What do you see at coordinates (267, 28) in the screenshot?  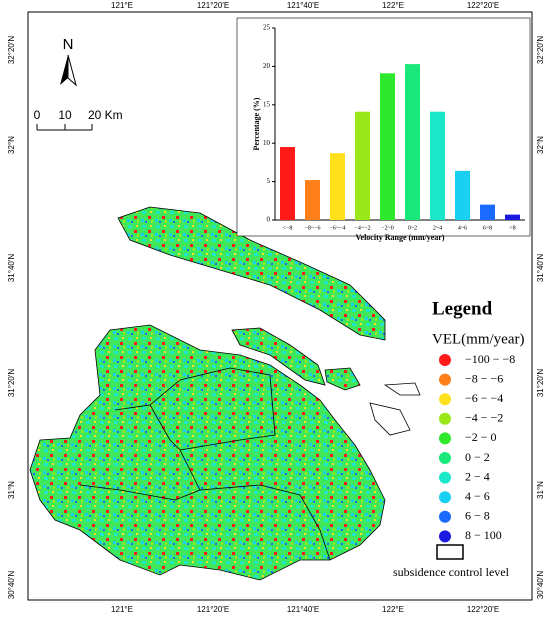 I see `y-tick-label: 25` at bounding box center [267, 28].